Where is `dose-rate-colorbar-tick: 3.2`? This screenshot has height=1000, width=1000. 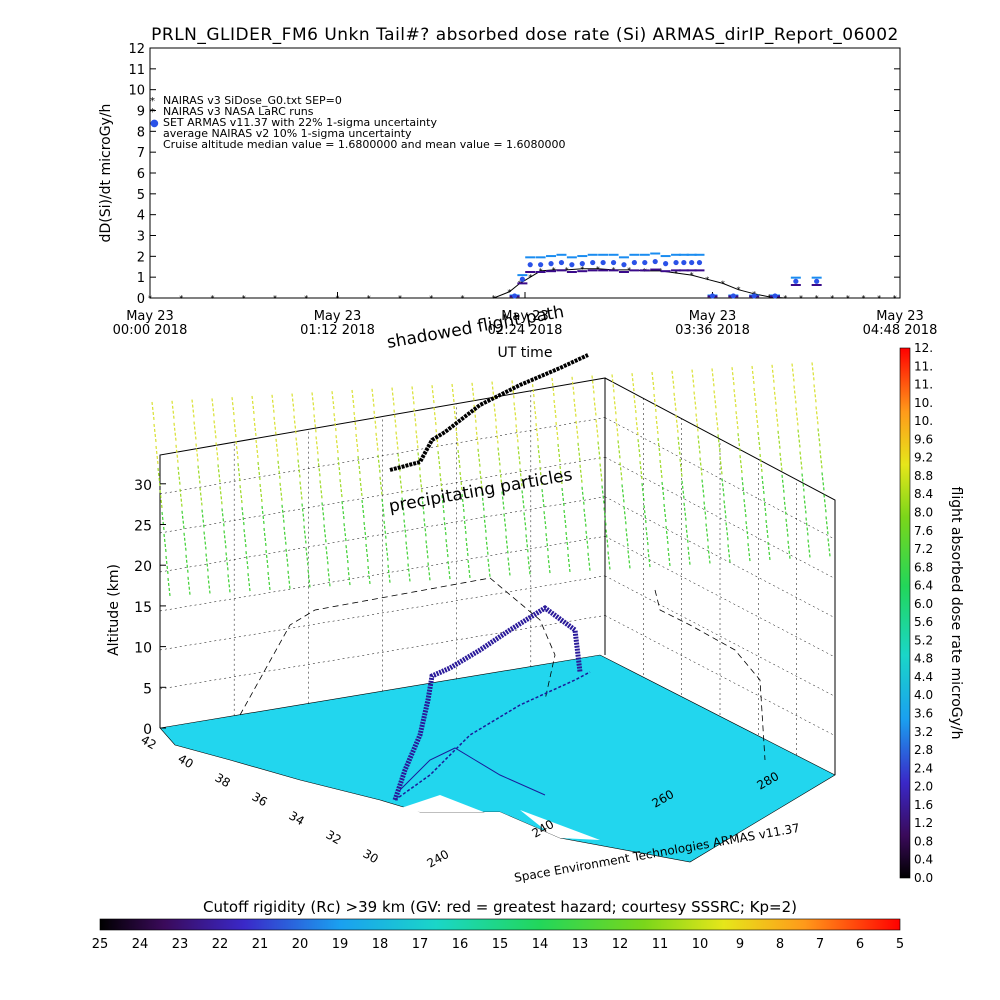 dose-rate-colorbar-tick: 3.2 is located at coordinates (923, 732).